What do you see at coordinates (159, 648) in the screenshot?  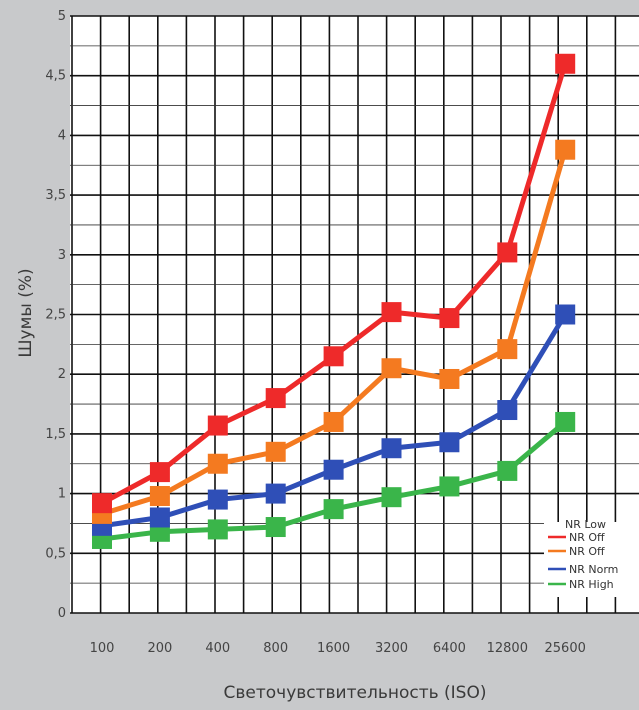 I see `x-tick-label: 200` at bounding box center [159, 648].